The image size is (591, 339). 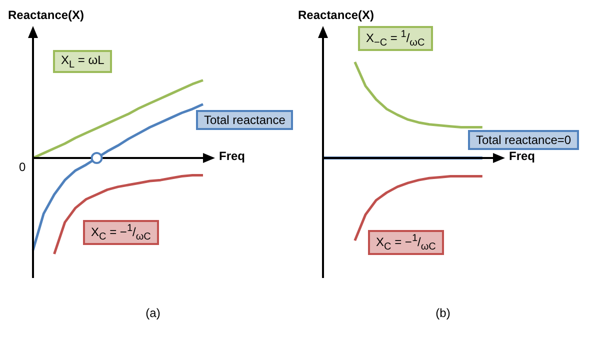 I want to click on series-label: Total reactance, so click(x=245, y=120).